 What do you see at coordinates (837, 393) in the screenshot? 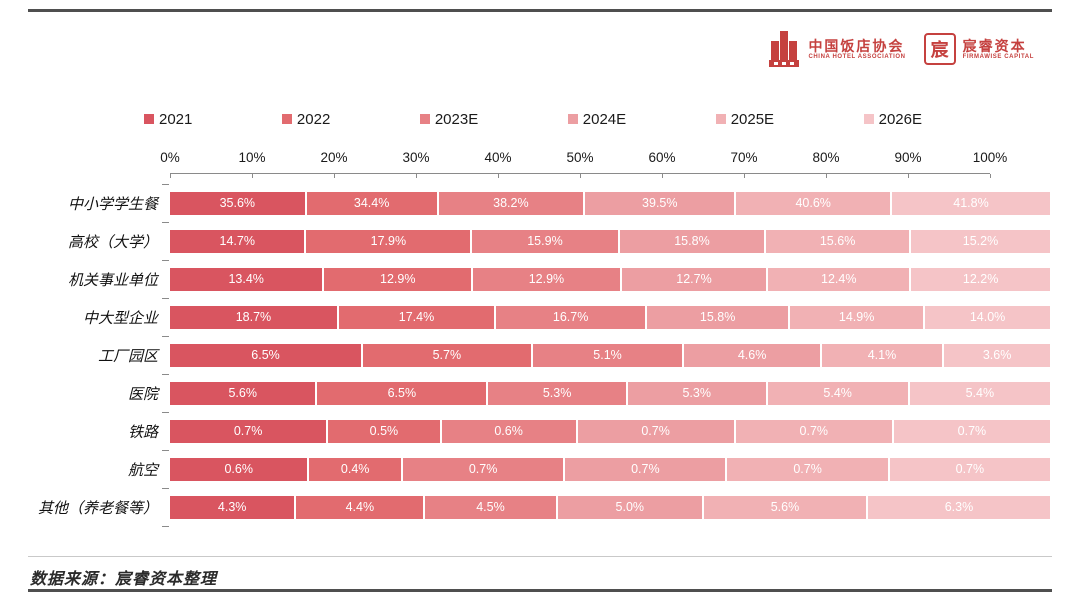
I see `bar-segment-2025E: 5.4%` at bounding box center [837, 393].